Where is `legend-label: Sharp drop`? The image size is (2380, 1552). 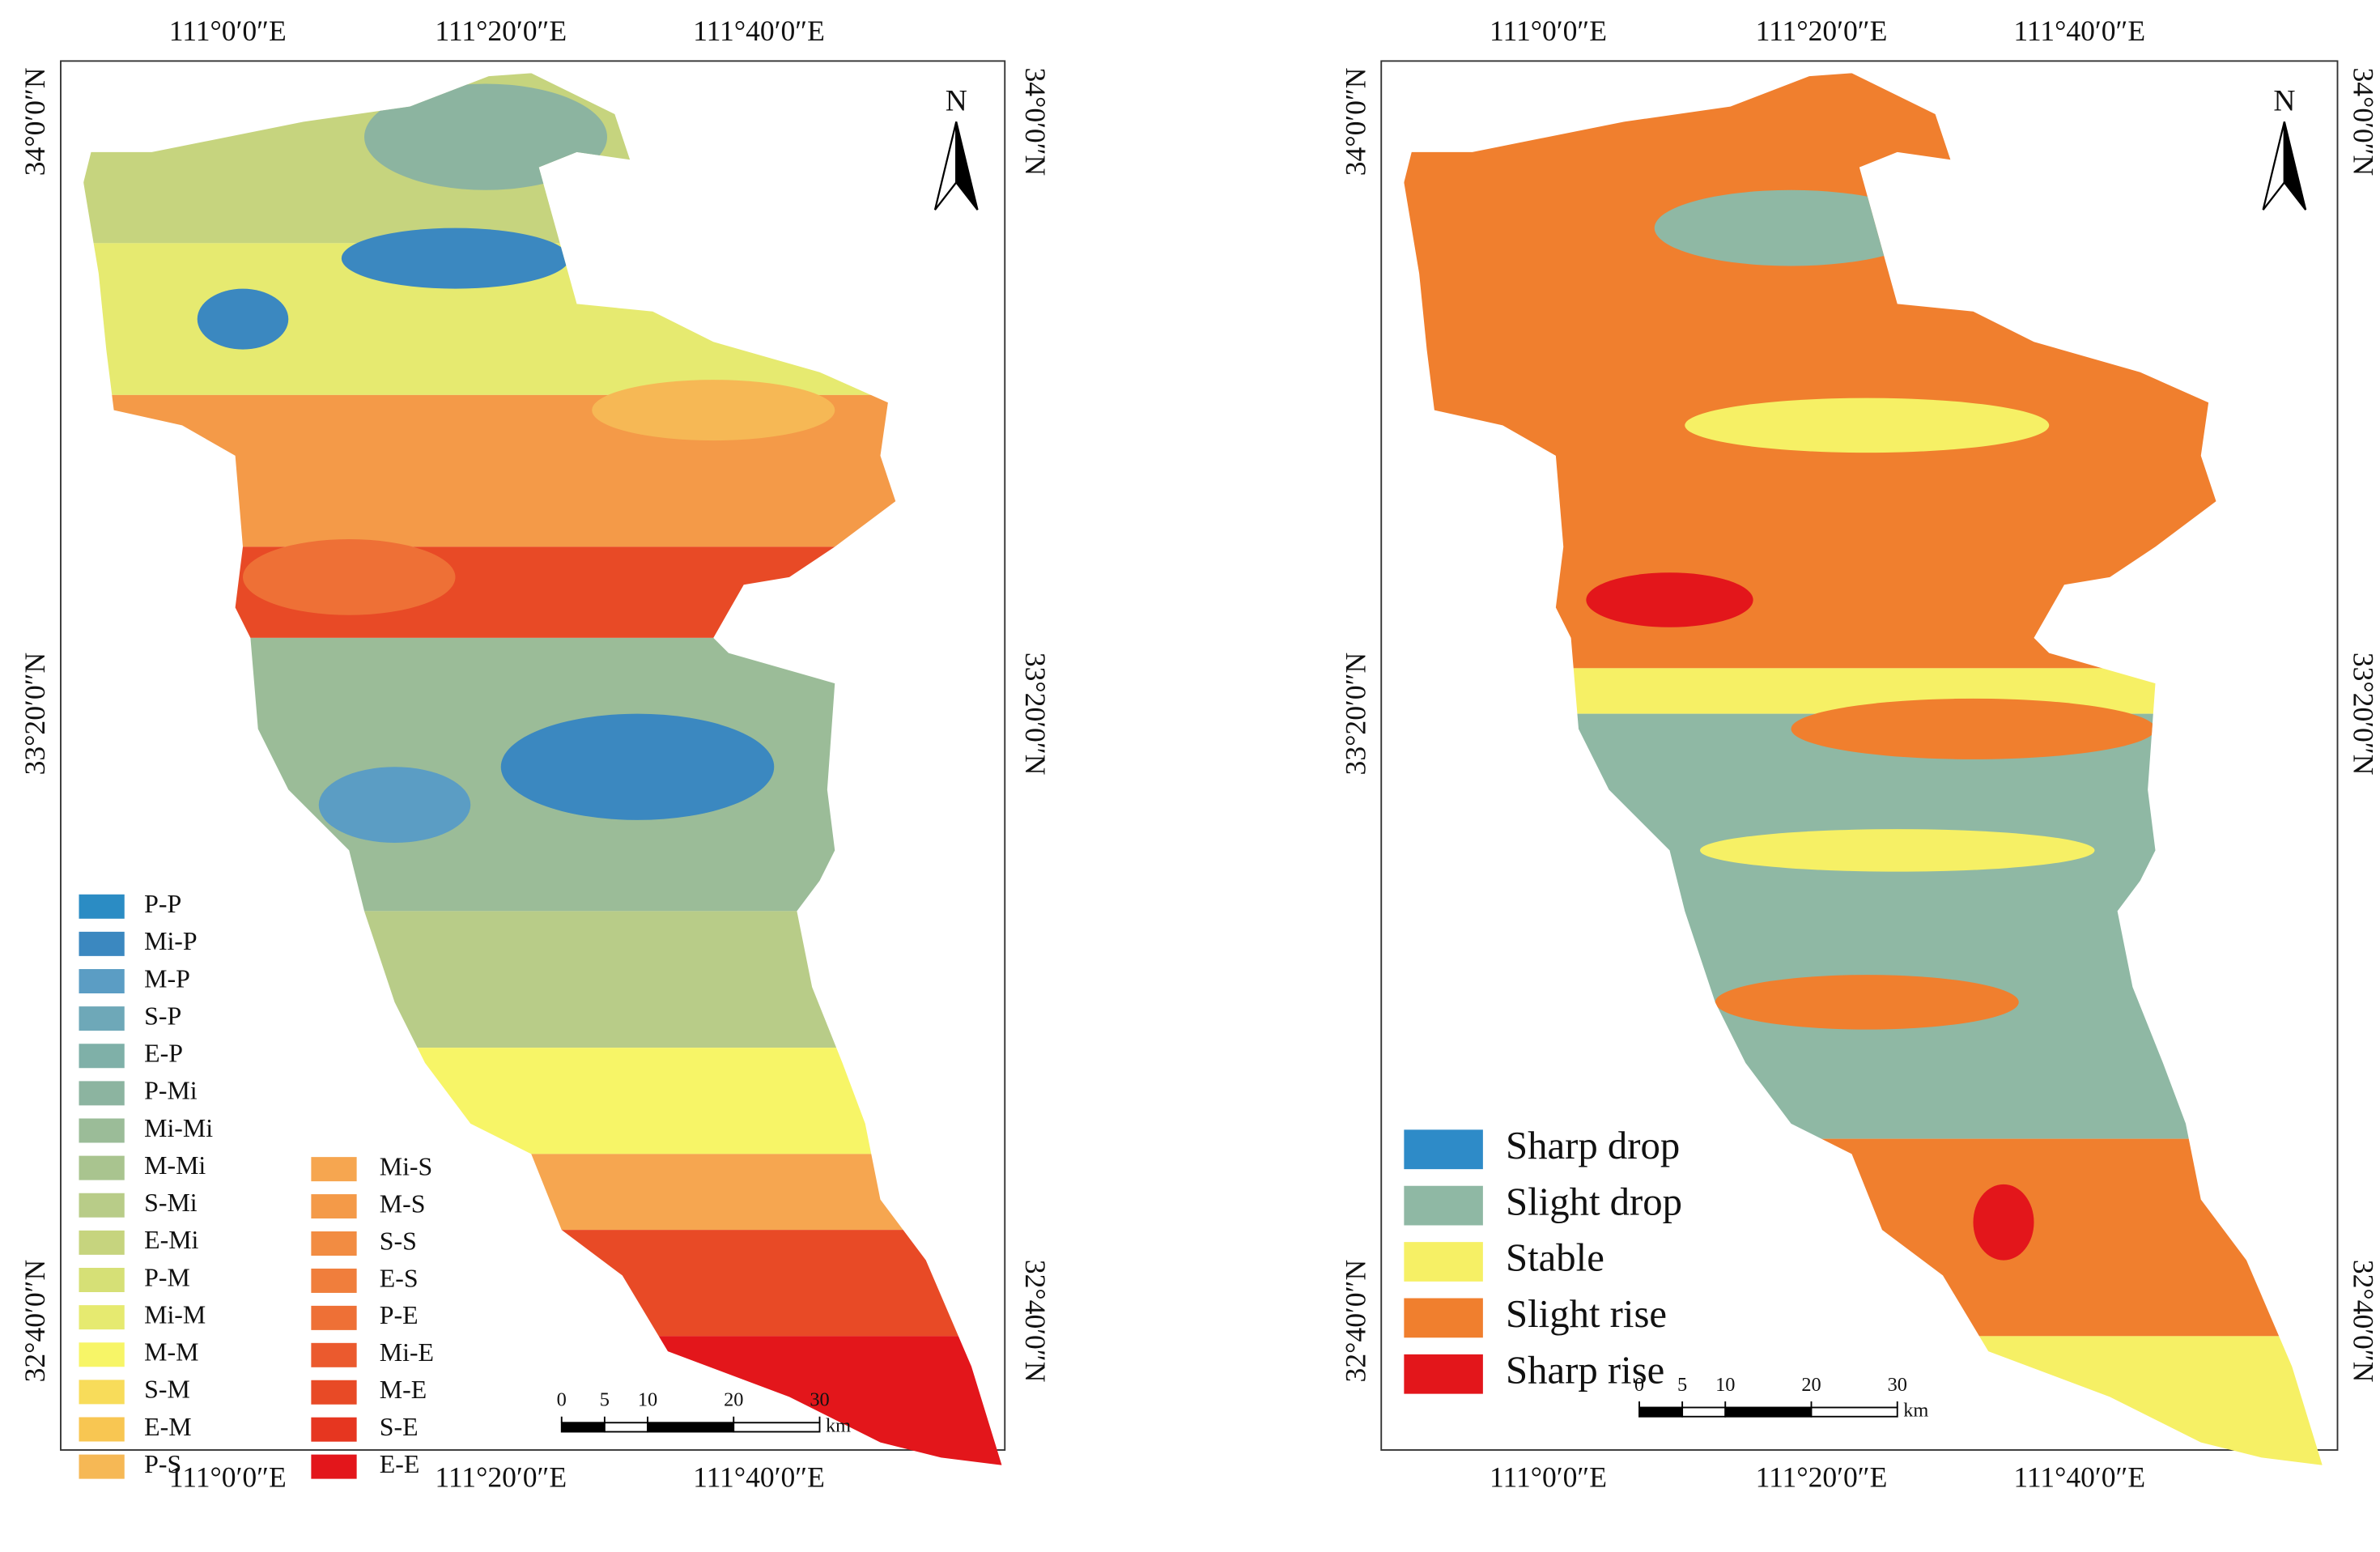
legend-label: Sharp drop is located at coordinates (1593, 1145).